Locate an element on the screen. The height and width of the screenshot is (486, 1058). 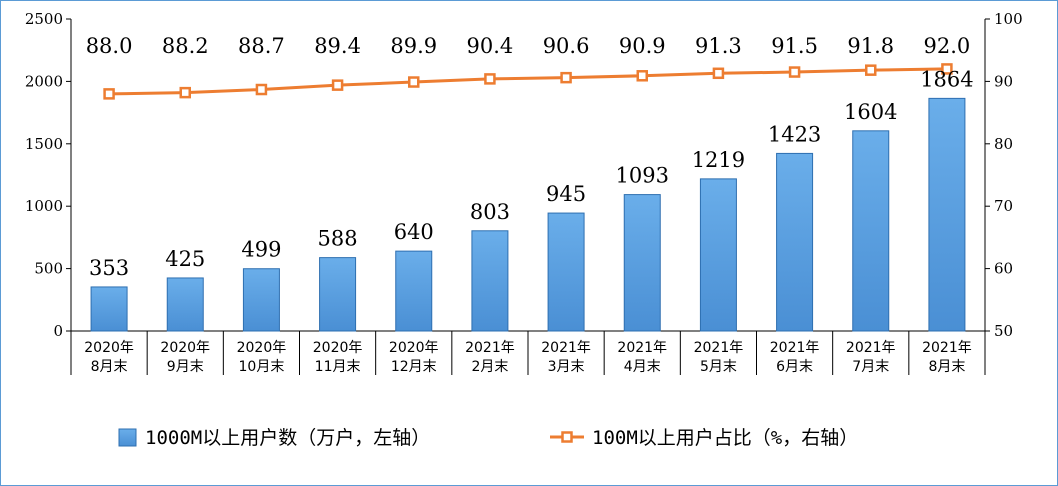
bar-data-label: 803 is located at coordinates (490, 212).